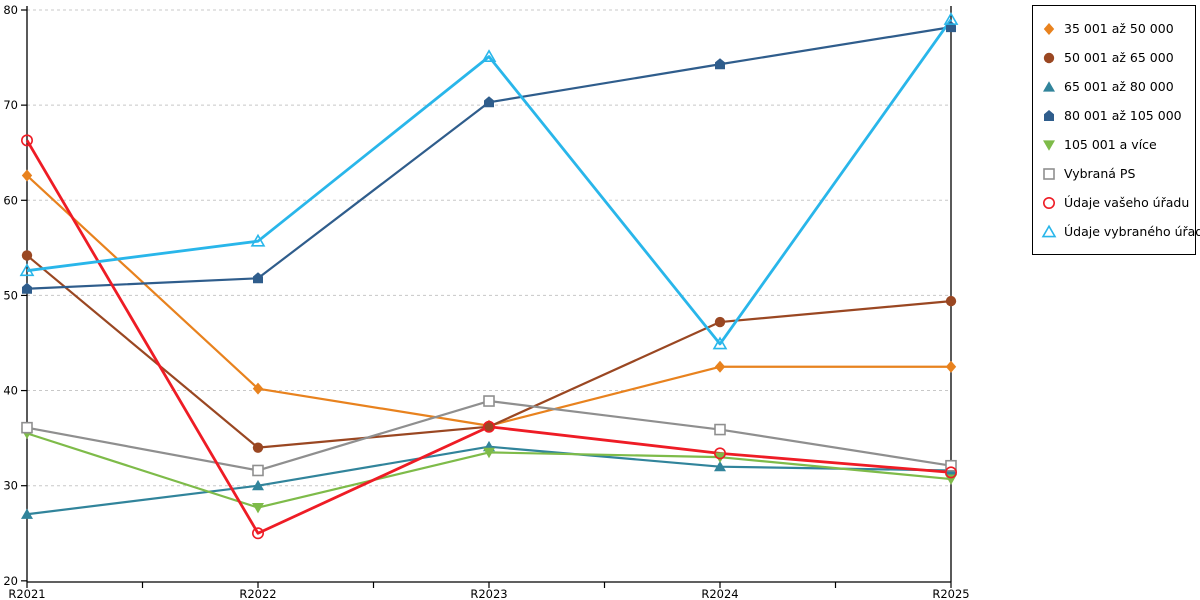 This screenshot has width=1200, height=600. I want to click on legend-item-label: 65 001 až 80 000, so click(1119, 86).